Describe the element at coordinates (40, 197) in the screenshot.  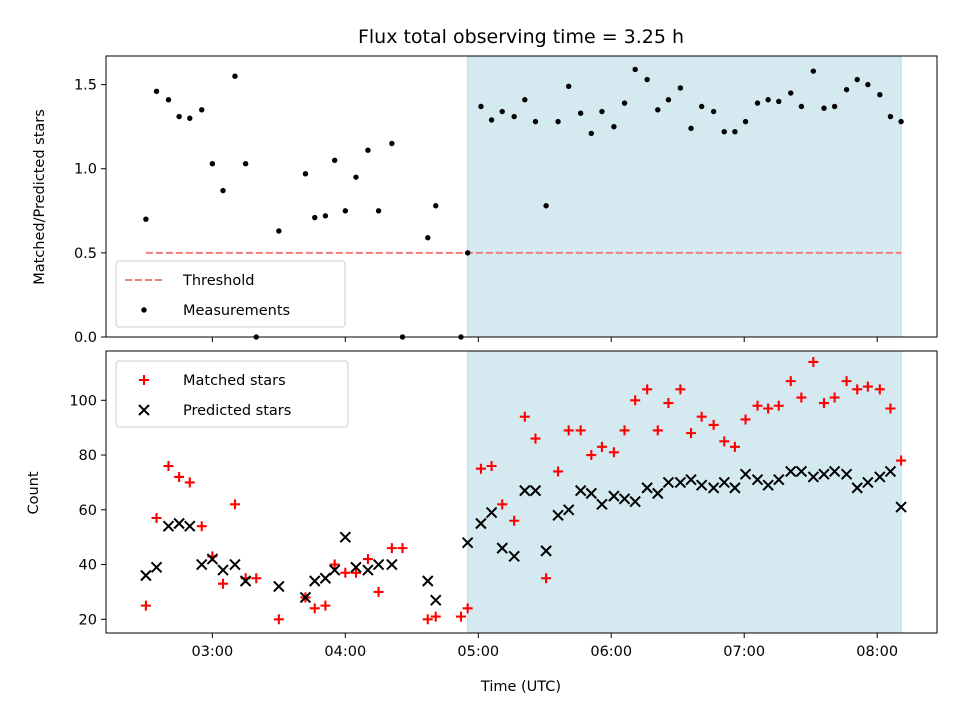
I see `top-y-axis-label: Matched/Predicted stars` at that location.